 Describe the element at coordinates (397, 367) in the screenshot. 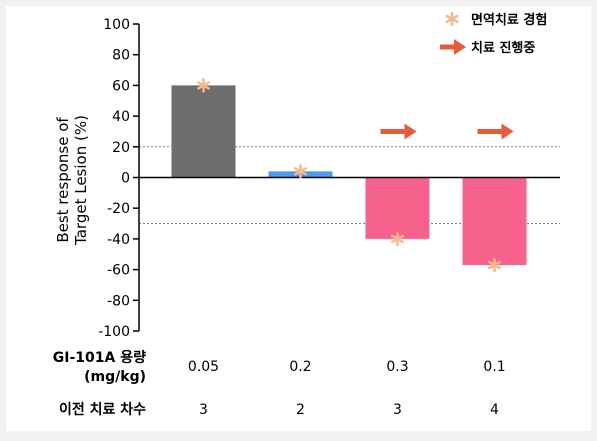

I see `table-cell: 0.3` at that location.